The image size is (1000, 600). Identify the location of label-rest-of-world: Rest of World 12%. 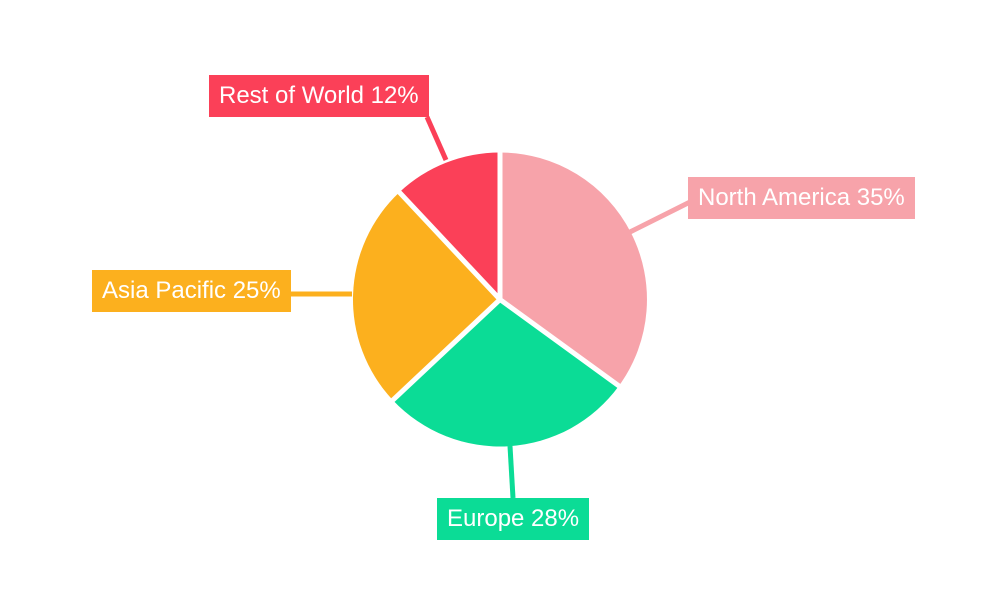
(319, 96).